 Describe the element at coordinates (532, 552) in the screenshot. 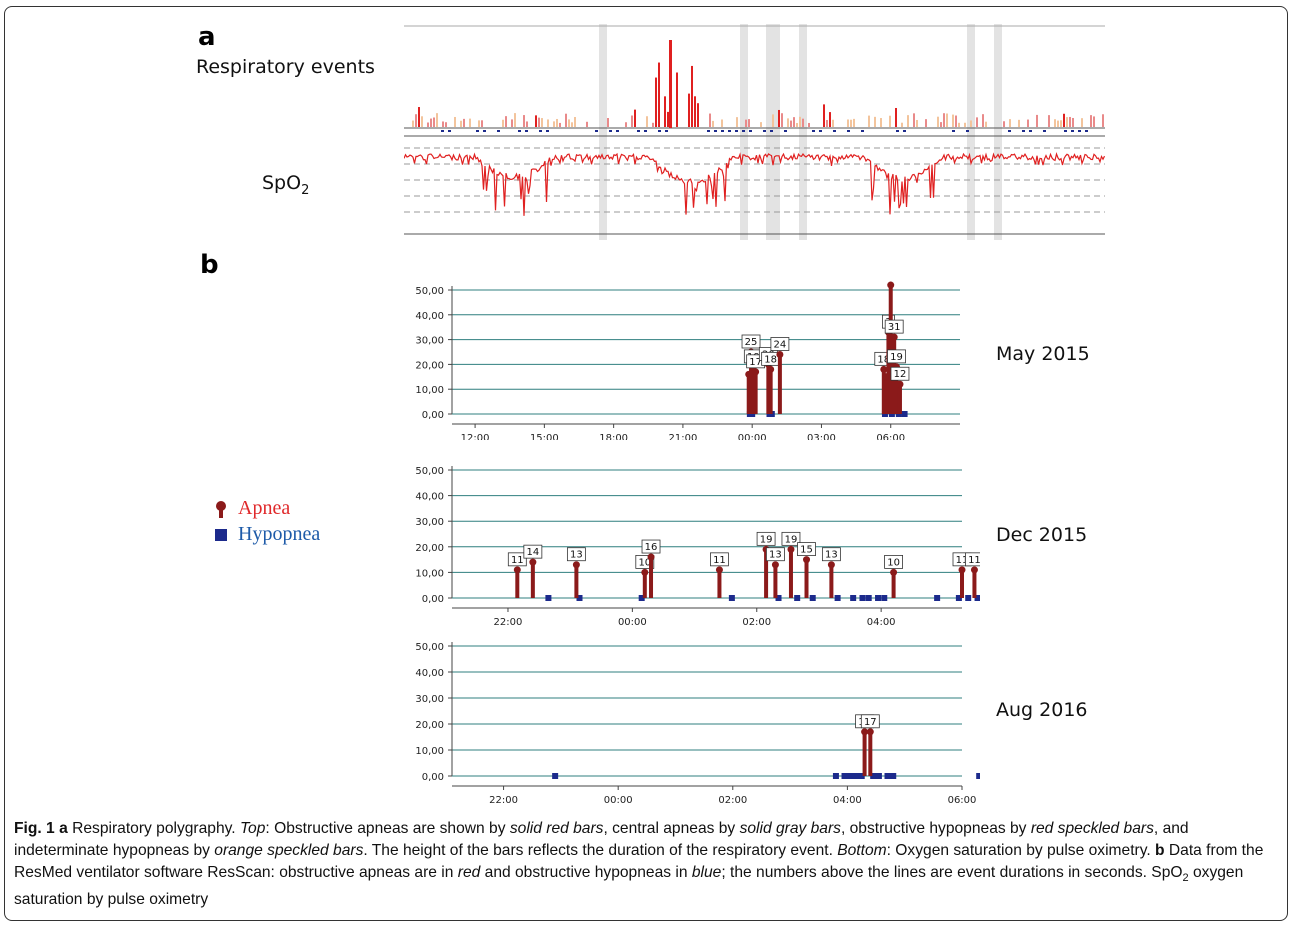

I see `apnea-label-text: 14` at that location.